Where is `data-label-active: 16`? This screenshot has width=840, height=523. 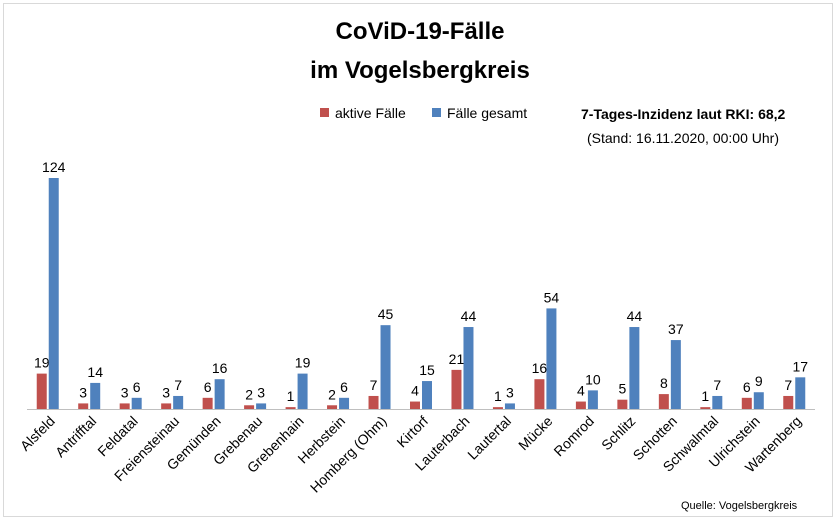 data-label-active: 16 is located at coordinates (540, 368).